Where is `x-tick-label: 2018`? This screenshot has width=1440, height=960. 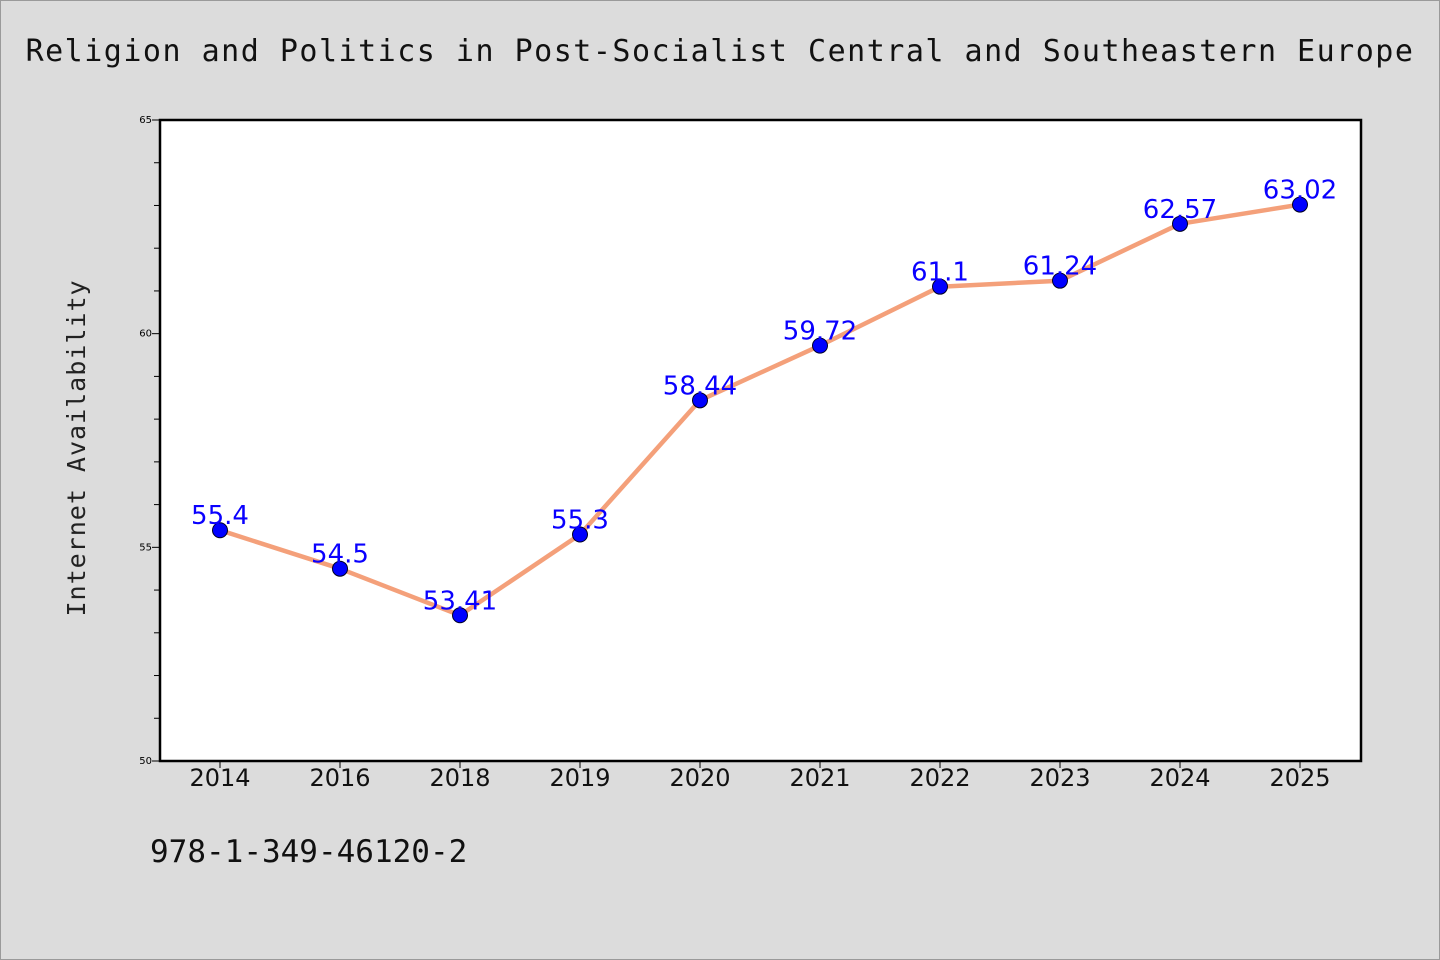 x-tick-label: 2018 is located at coordinates (459, 778).